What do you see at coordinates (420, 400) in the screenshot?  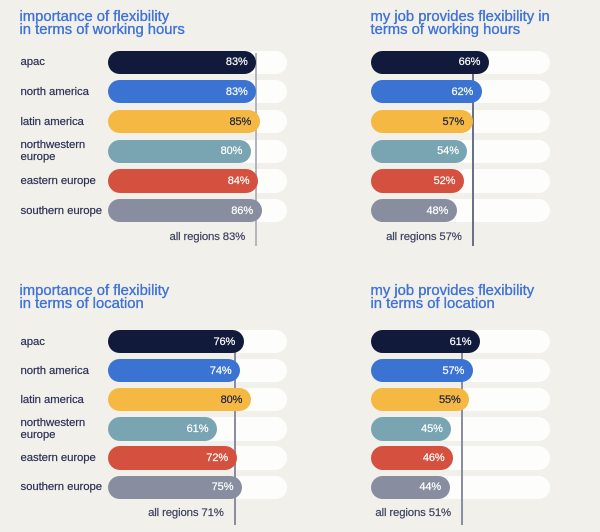 I see `bar: 55%` at bounding box center [420, 400].